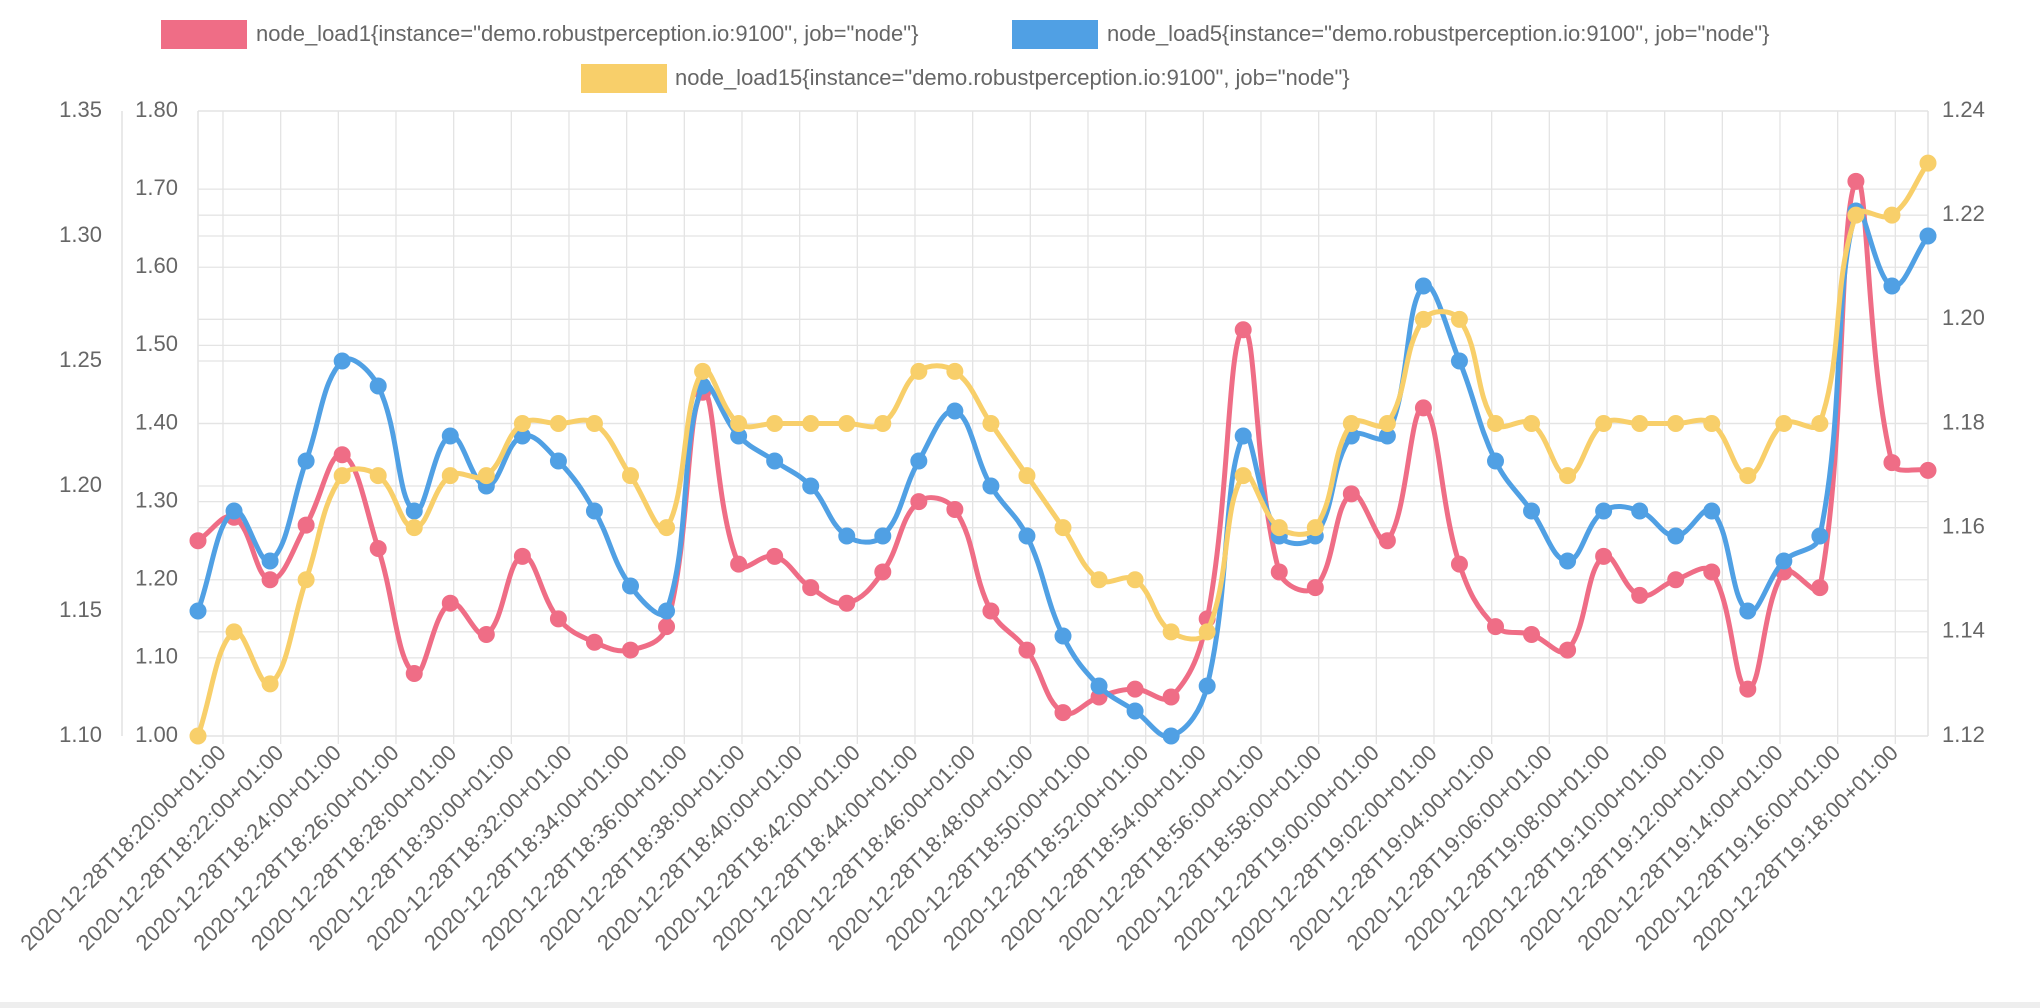 This screenshot has width=2040, height=1008. Describe the element at coordinates (1020, 1005) in the screenshot. I see `scrollbar` at that location.